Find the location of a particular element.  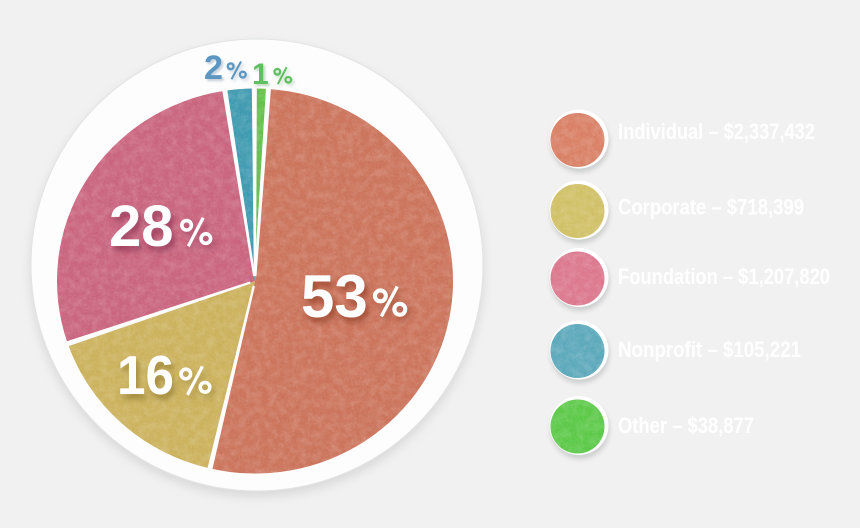

svg-text: 1 is located at coordinates (260, 74).